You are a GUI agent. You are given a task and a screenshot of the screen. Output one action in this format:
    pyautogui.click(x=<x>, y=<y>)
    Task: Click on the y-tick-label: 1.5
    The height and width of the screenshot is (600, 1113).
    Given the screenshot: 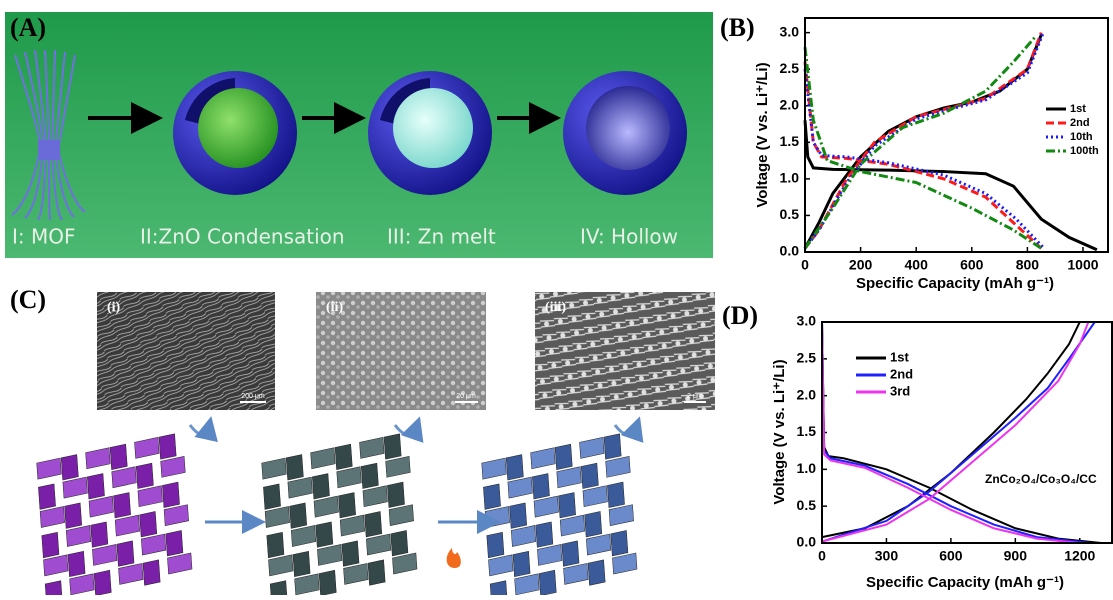 What is the action you would take?
    pyautogui.click(x=807, y=431)
    